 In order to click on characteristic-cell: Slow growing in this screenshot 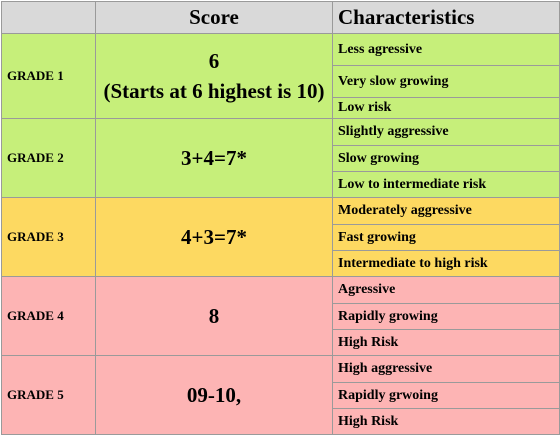, I will do `click(446, 158)`.